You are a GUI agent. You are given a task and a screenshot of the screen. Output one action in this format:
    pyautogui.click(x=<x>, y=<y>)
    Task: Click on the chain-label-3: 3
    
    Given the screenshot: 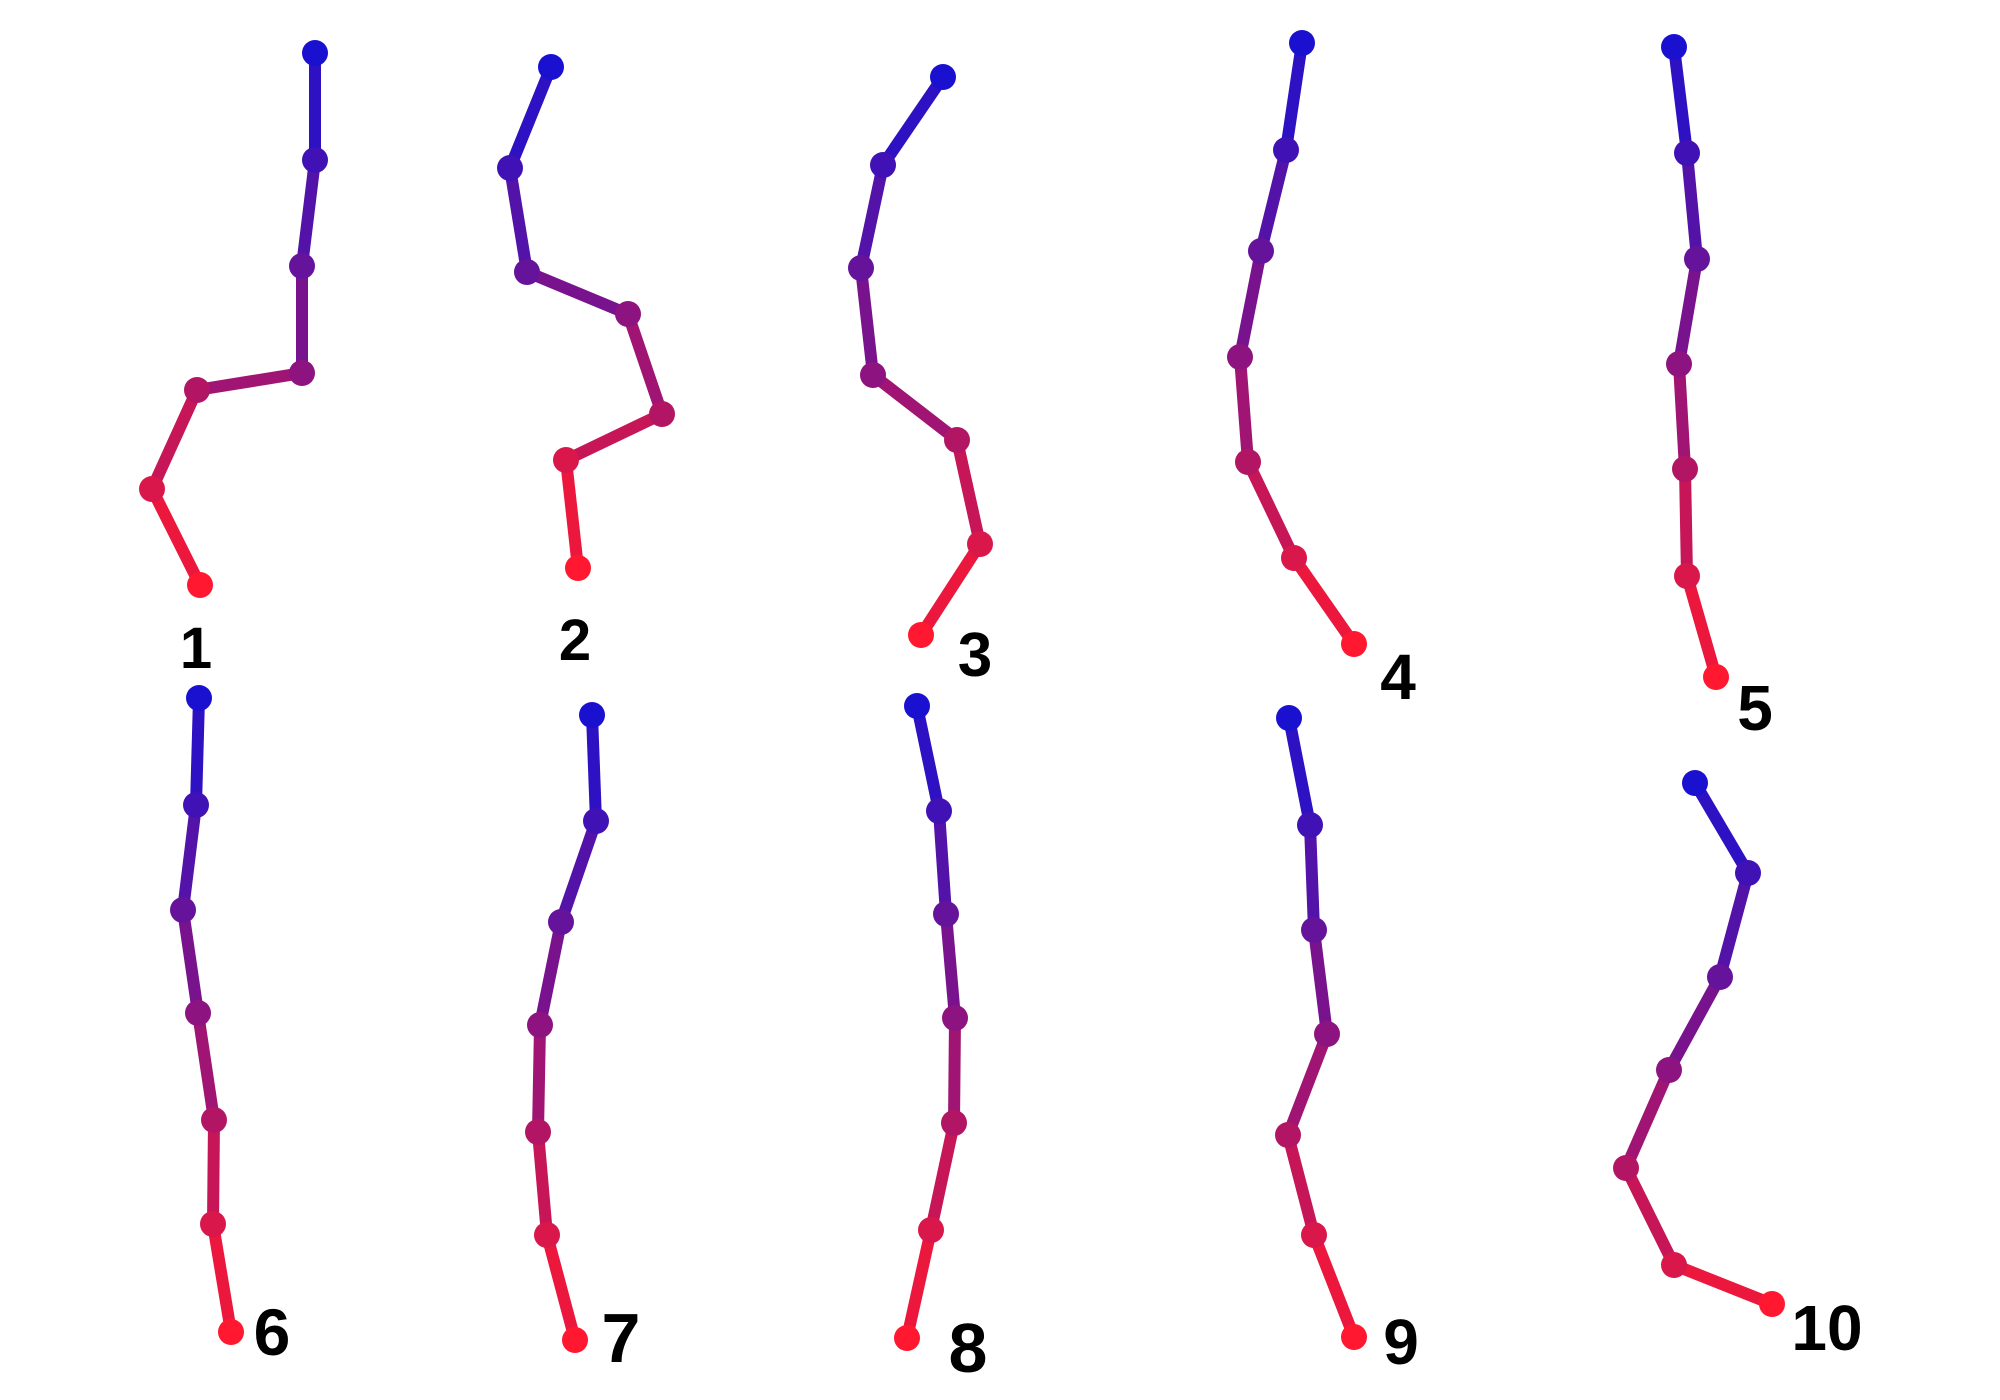 What is the action you would take?
    pyautogui.click(x=975, y=655)
    